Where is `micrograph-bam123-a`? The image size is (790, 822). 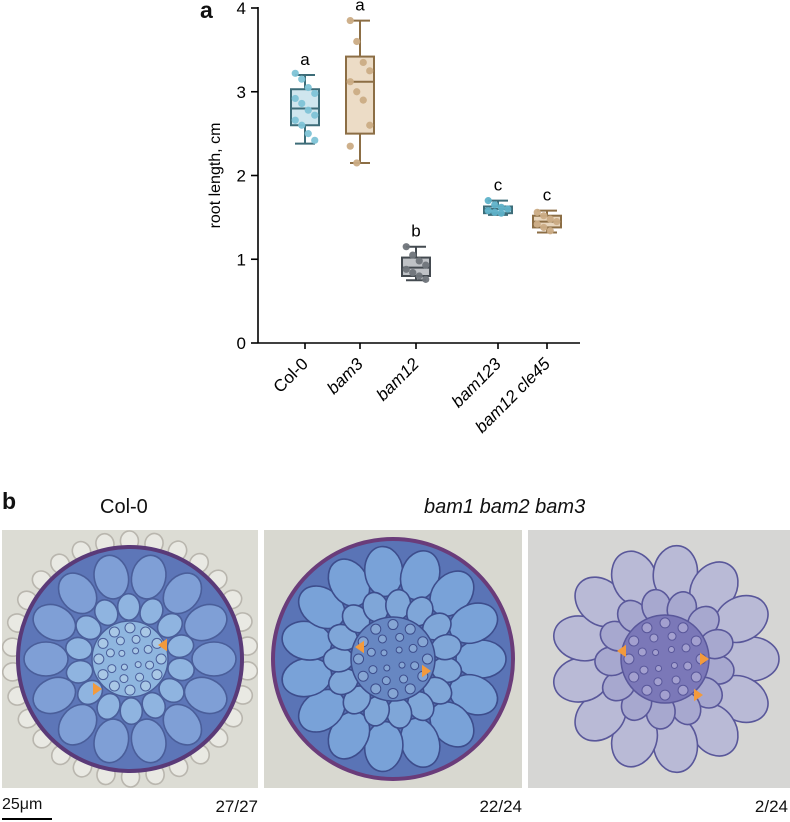
micrograph-bam123-a is located at coordinates (393, 659).